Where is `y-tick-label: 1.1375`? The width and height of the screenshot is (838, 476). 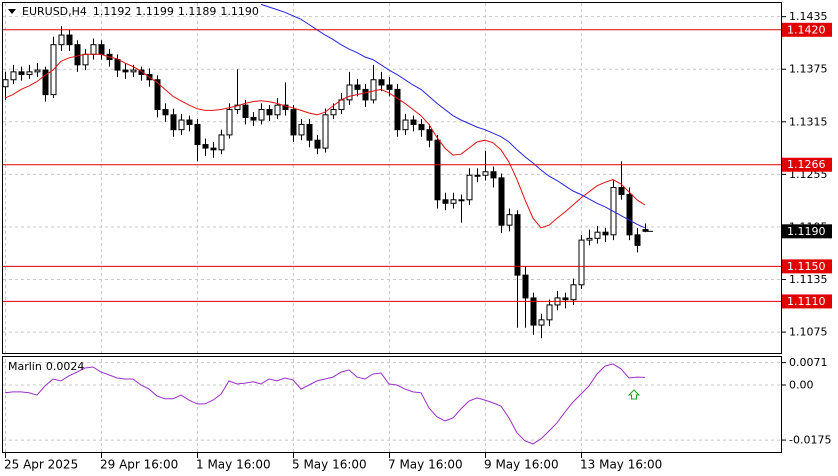 y-tick-label: 1.1375 is located at coordinates (808, 69).